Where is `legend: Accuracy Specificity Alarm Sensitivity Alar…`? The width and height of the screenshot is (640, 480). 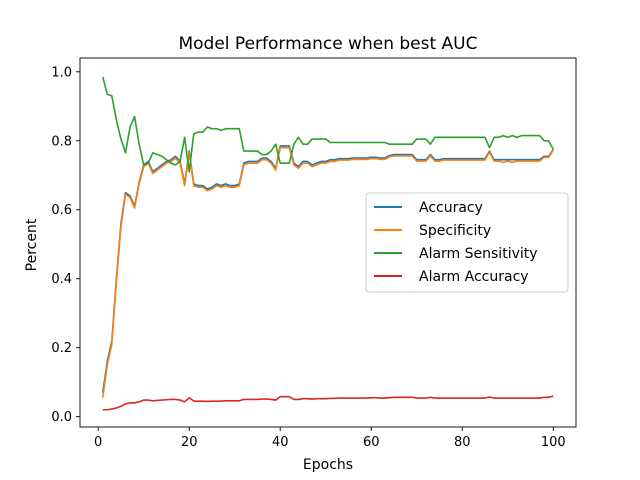
legend: Accuracy Specificity Alarm Sensitivity Alar… is located at coordinates (467, 242).